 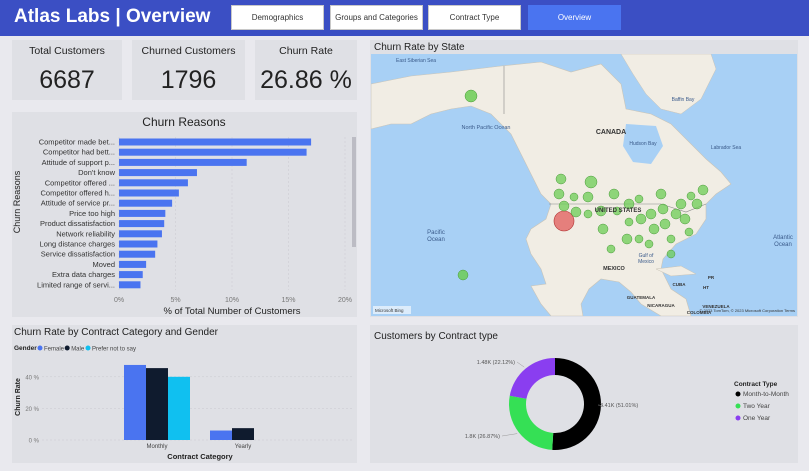 What do you see at coordinates (574, 17) in the screenshot?
I see `tab-overview: Overview` at bounding box center [574, 17].